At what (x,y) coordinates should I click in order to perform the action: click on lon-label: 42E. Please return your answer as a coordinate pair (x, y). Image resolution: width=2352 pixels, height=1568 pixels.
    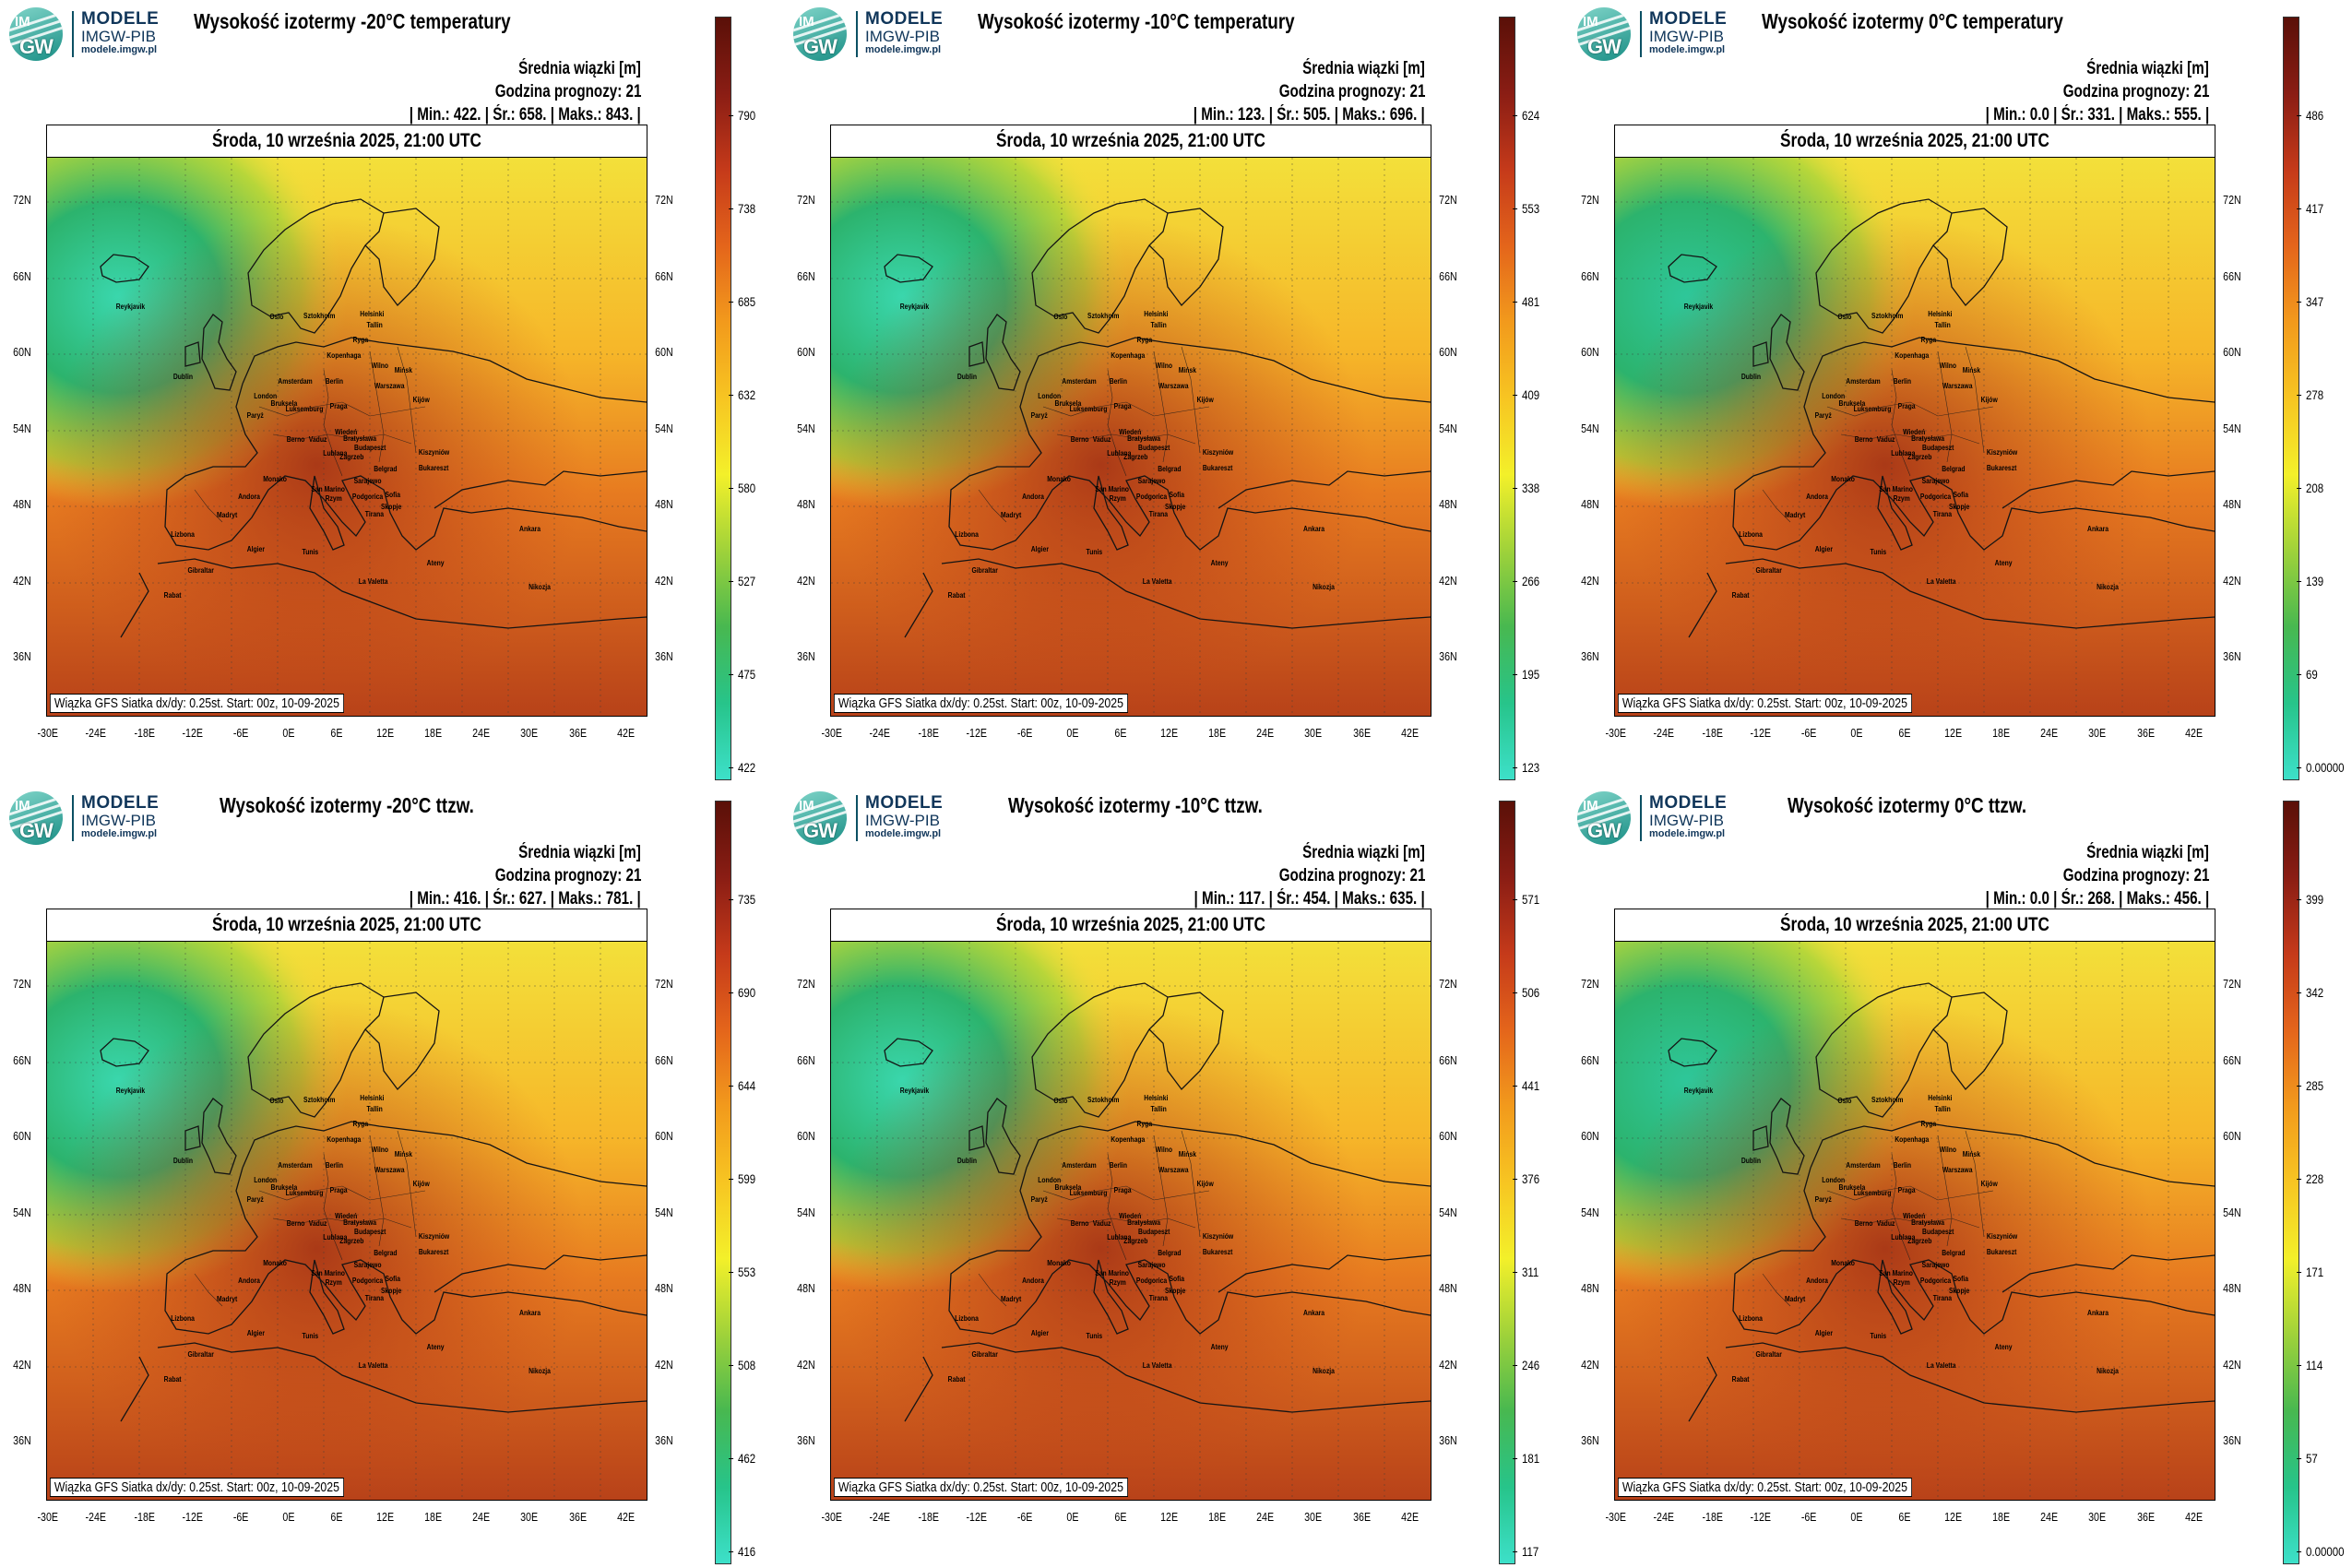
    Looking at the image, I should click on (625, 1517).